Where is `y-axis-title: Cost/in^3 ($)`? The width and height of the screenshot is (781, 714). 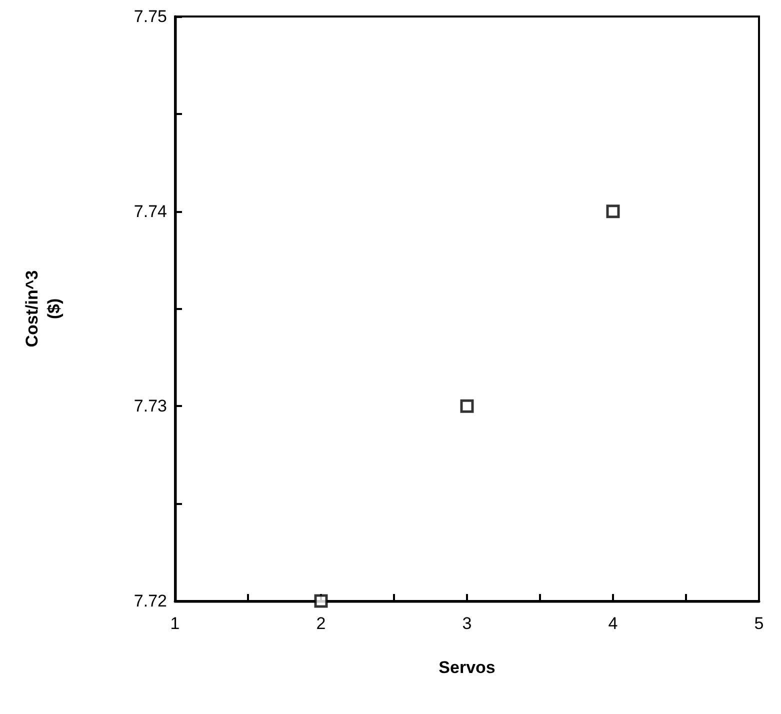 y-axis-title: Cost/in^3 ($) is located at coordinates (43, 309).